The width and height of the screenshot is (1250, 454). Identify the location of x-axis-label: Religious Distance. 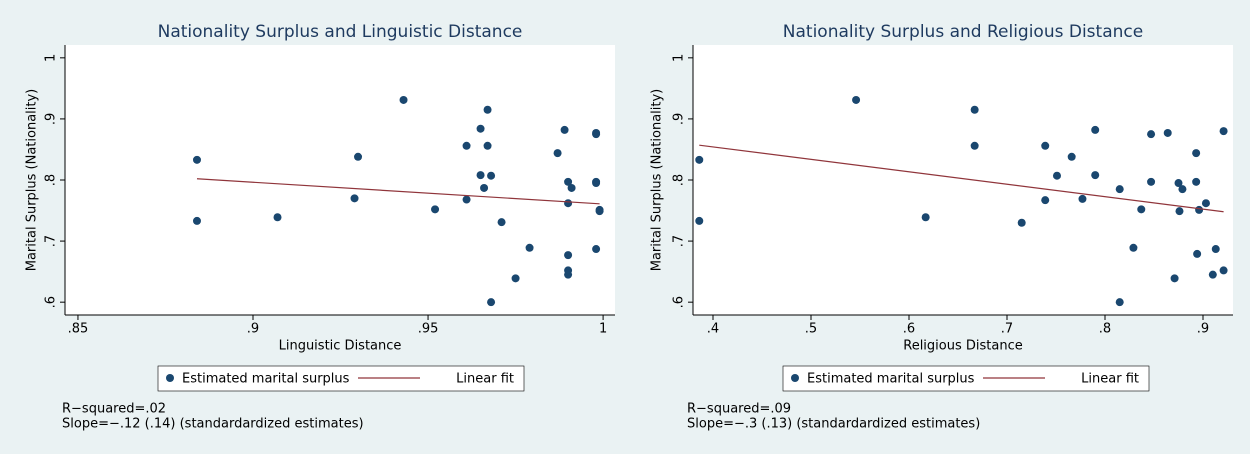
(962, 346).